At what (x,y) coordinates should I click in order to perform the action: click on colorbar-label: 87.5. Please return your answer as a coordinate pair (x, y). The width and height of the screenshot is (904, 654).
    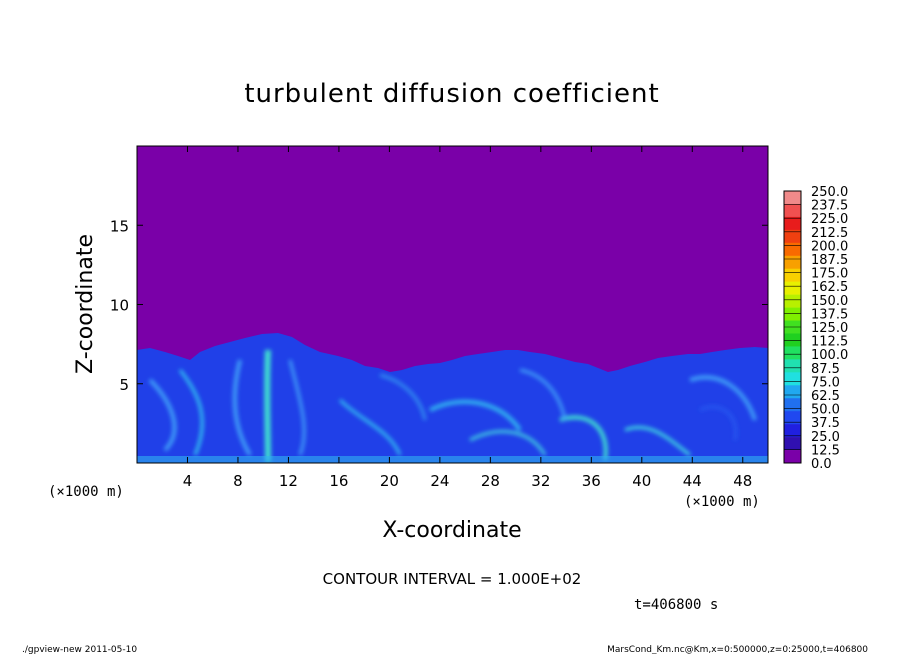
    Looking at the image, I should click on (825, 369).